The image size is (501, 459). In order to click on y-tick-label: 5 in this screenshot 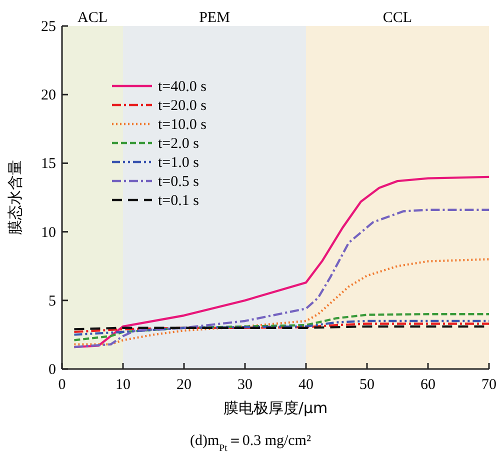, I will do `click(52, 301)`.